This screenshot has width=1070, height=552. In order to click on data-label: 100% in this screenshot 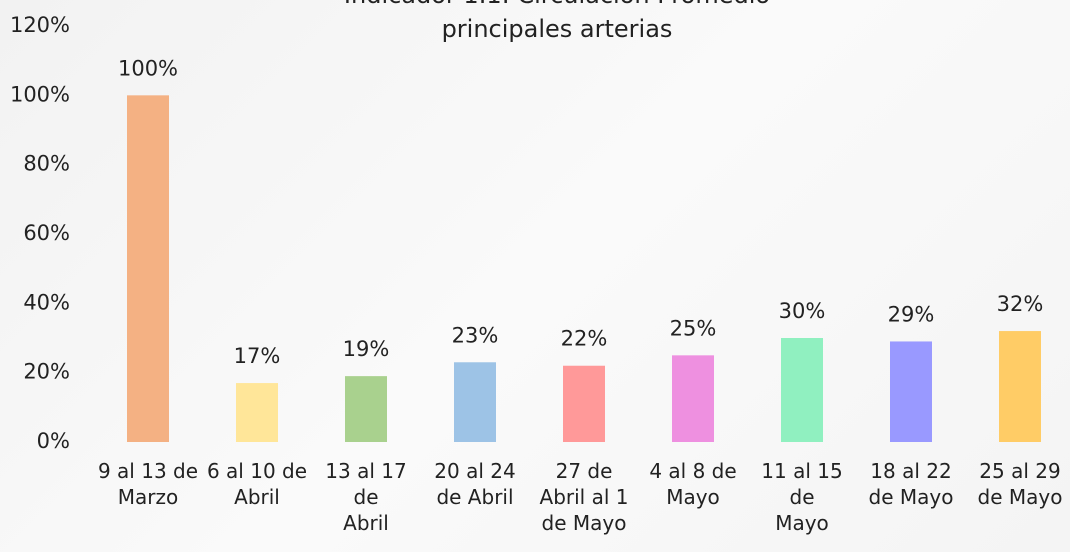, I will do `click(148, 68)`.